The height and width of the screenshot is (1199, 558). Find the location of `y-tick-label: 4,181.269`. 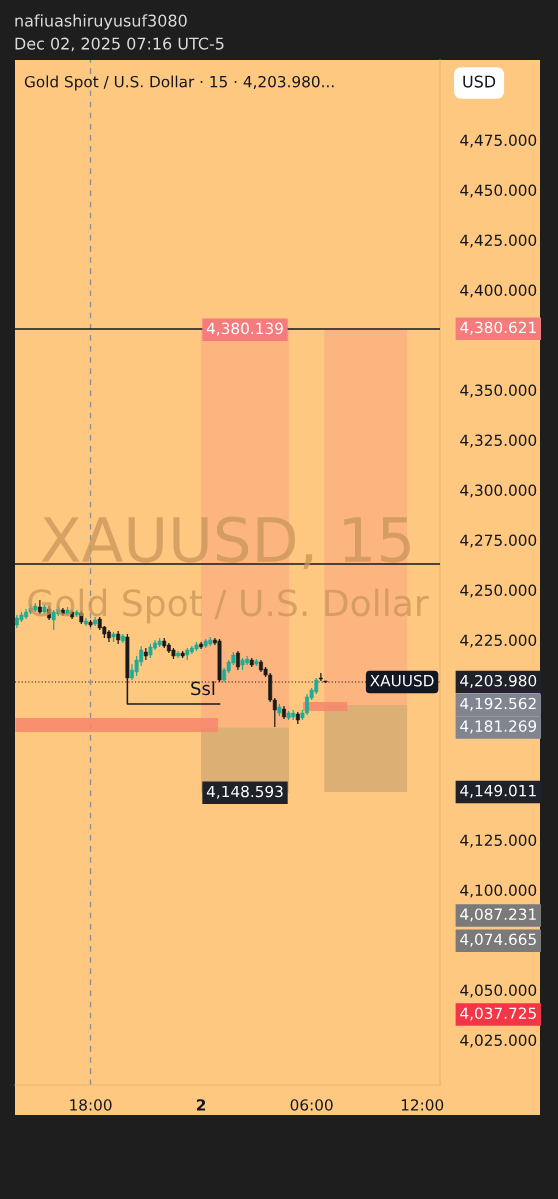

y-tick-label: 4,181.269 is located at coordinates (498, 727).